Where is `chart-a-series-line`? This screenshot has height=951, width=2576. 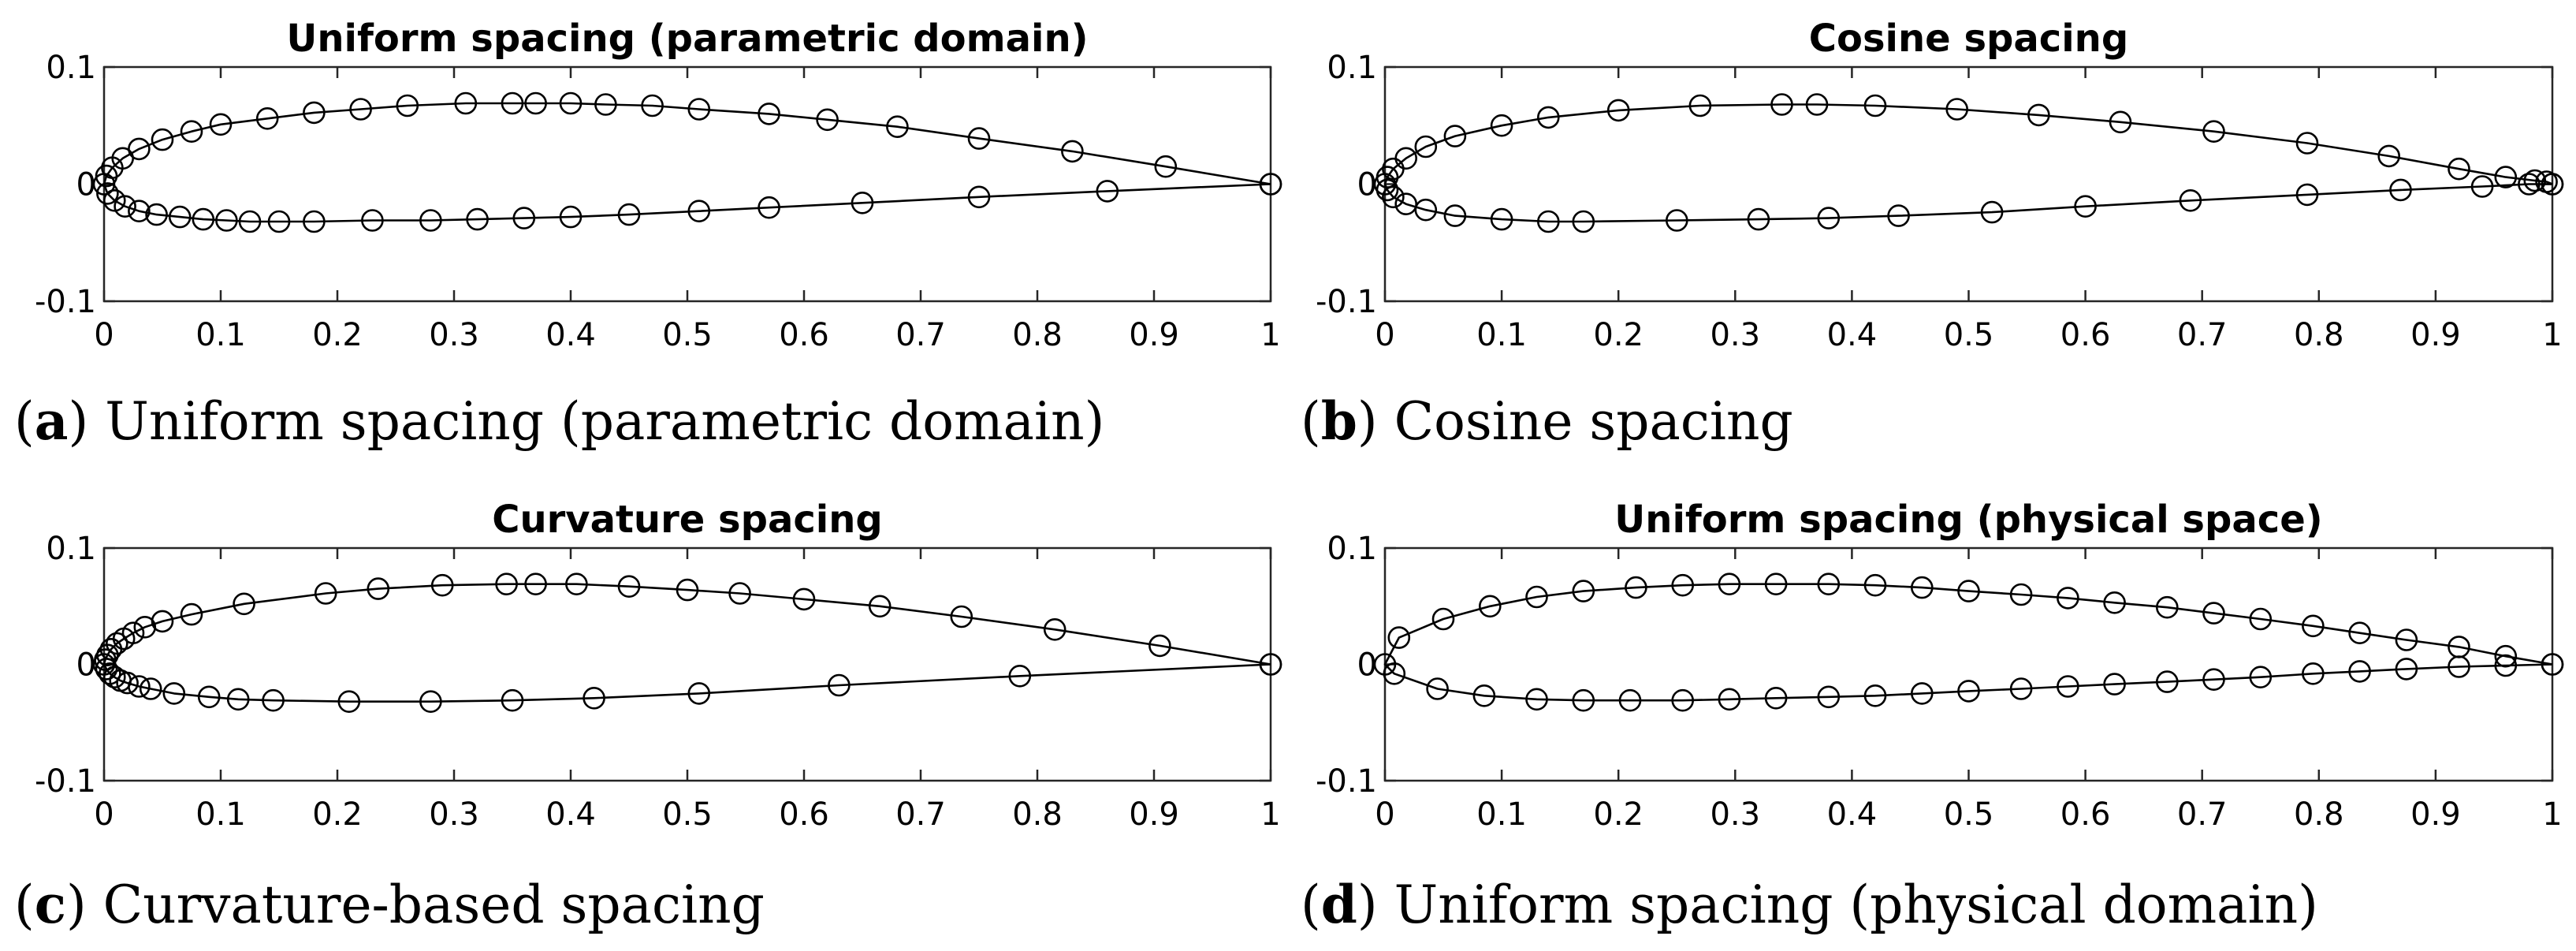
chart-a-series-line is located at coordinates (686, 163).